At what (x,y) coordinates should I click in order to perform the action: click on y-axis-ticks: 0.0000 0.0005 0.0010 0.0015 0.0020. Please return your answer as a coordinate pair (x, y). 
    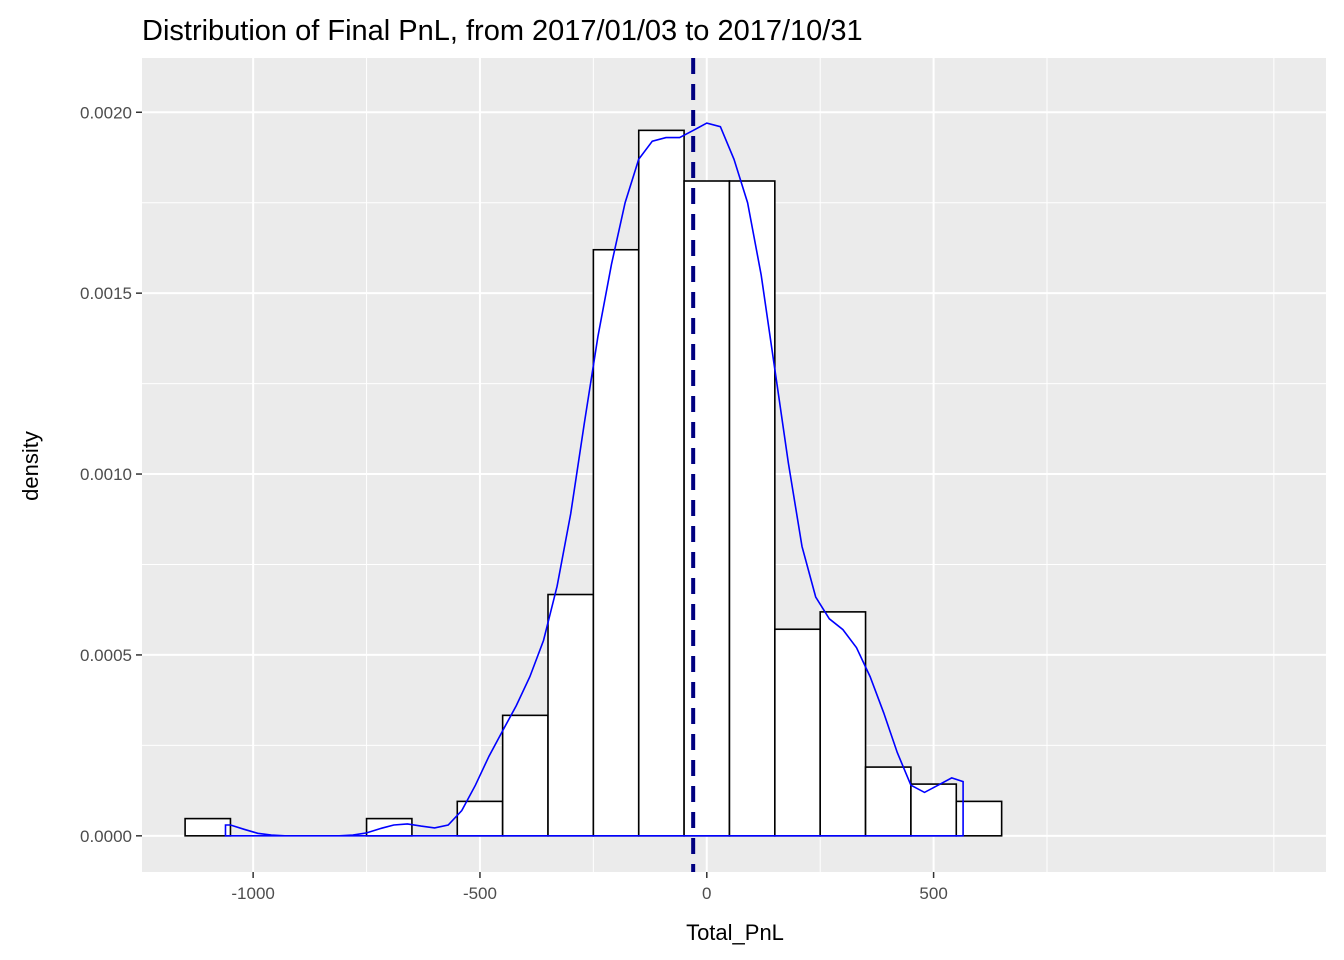
    Looking at the image, I should click on (111, 474).